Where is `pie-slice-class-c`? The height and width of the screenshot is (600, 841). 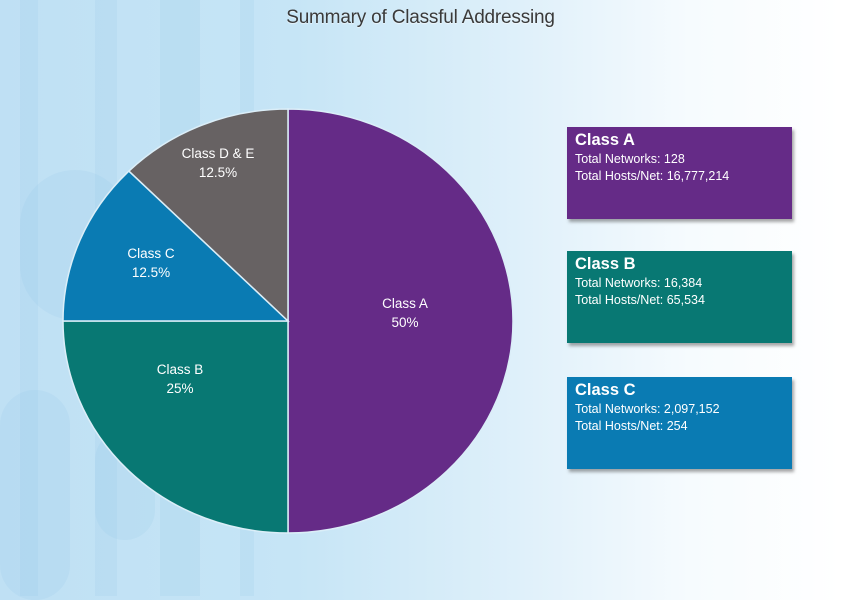
pie-slice-class-c is located at coordinates (176, 246).